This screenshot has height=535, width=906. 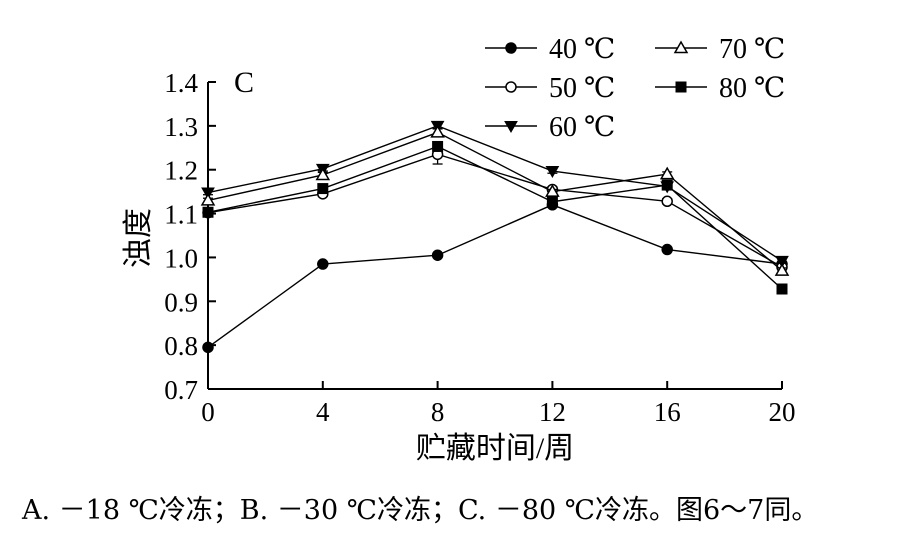 I want to click on y-tick-label: 1.0, so click(x=181, y=258).